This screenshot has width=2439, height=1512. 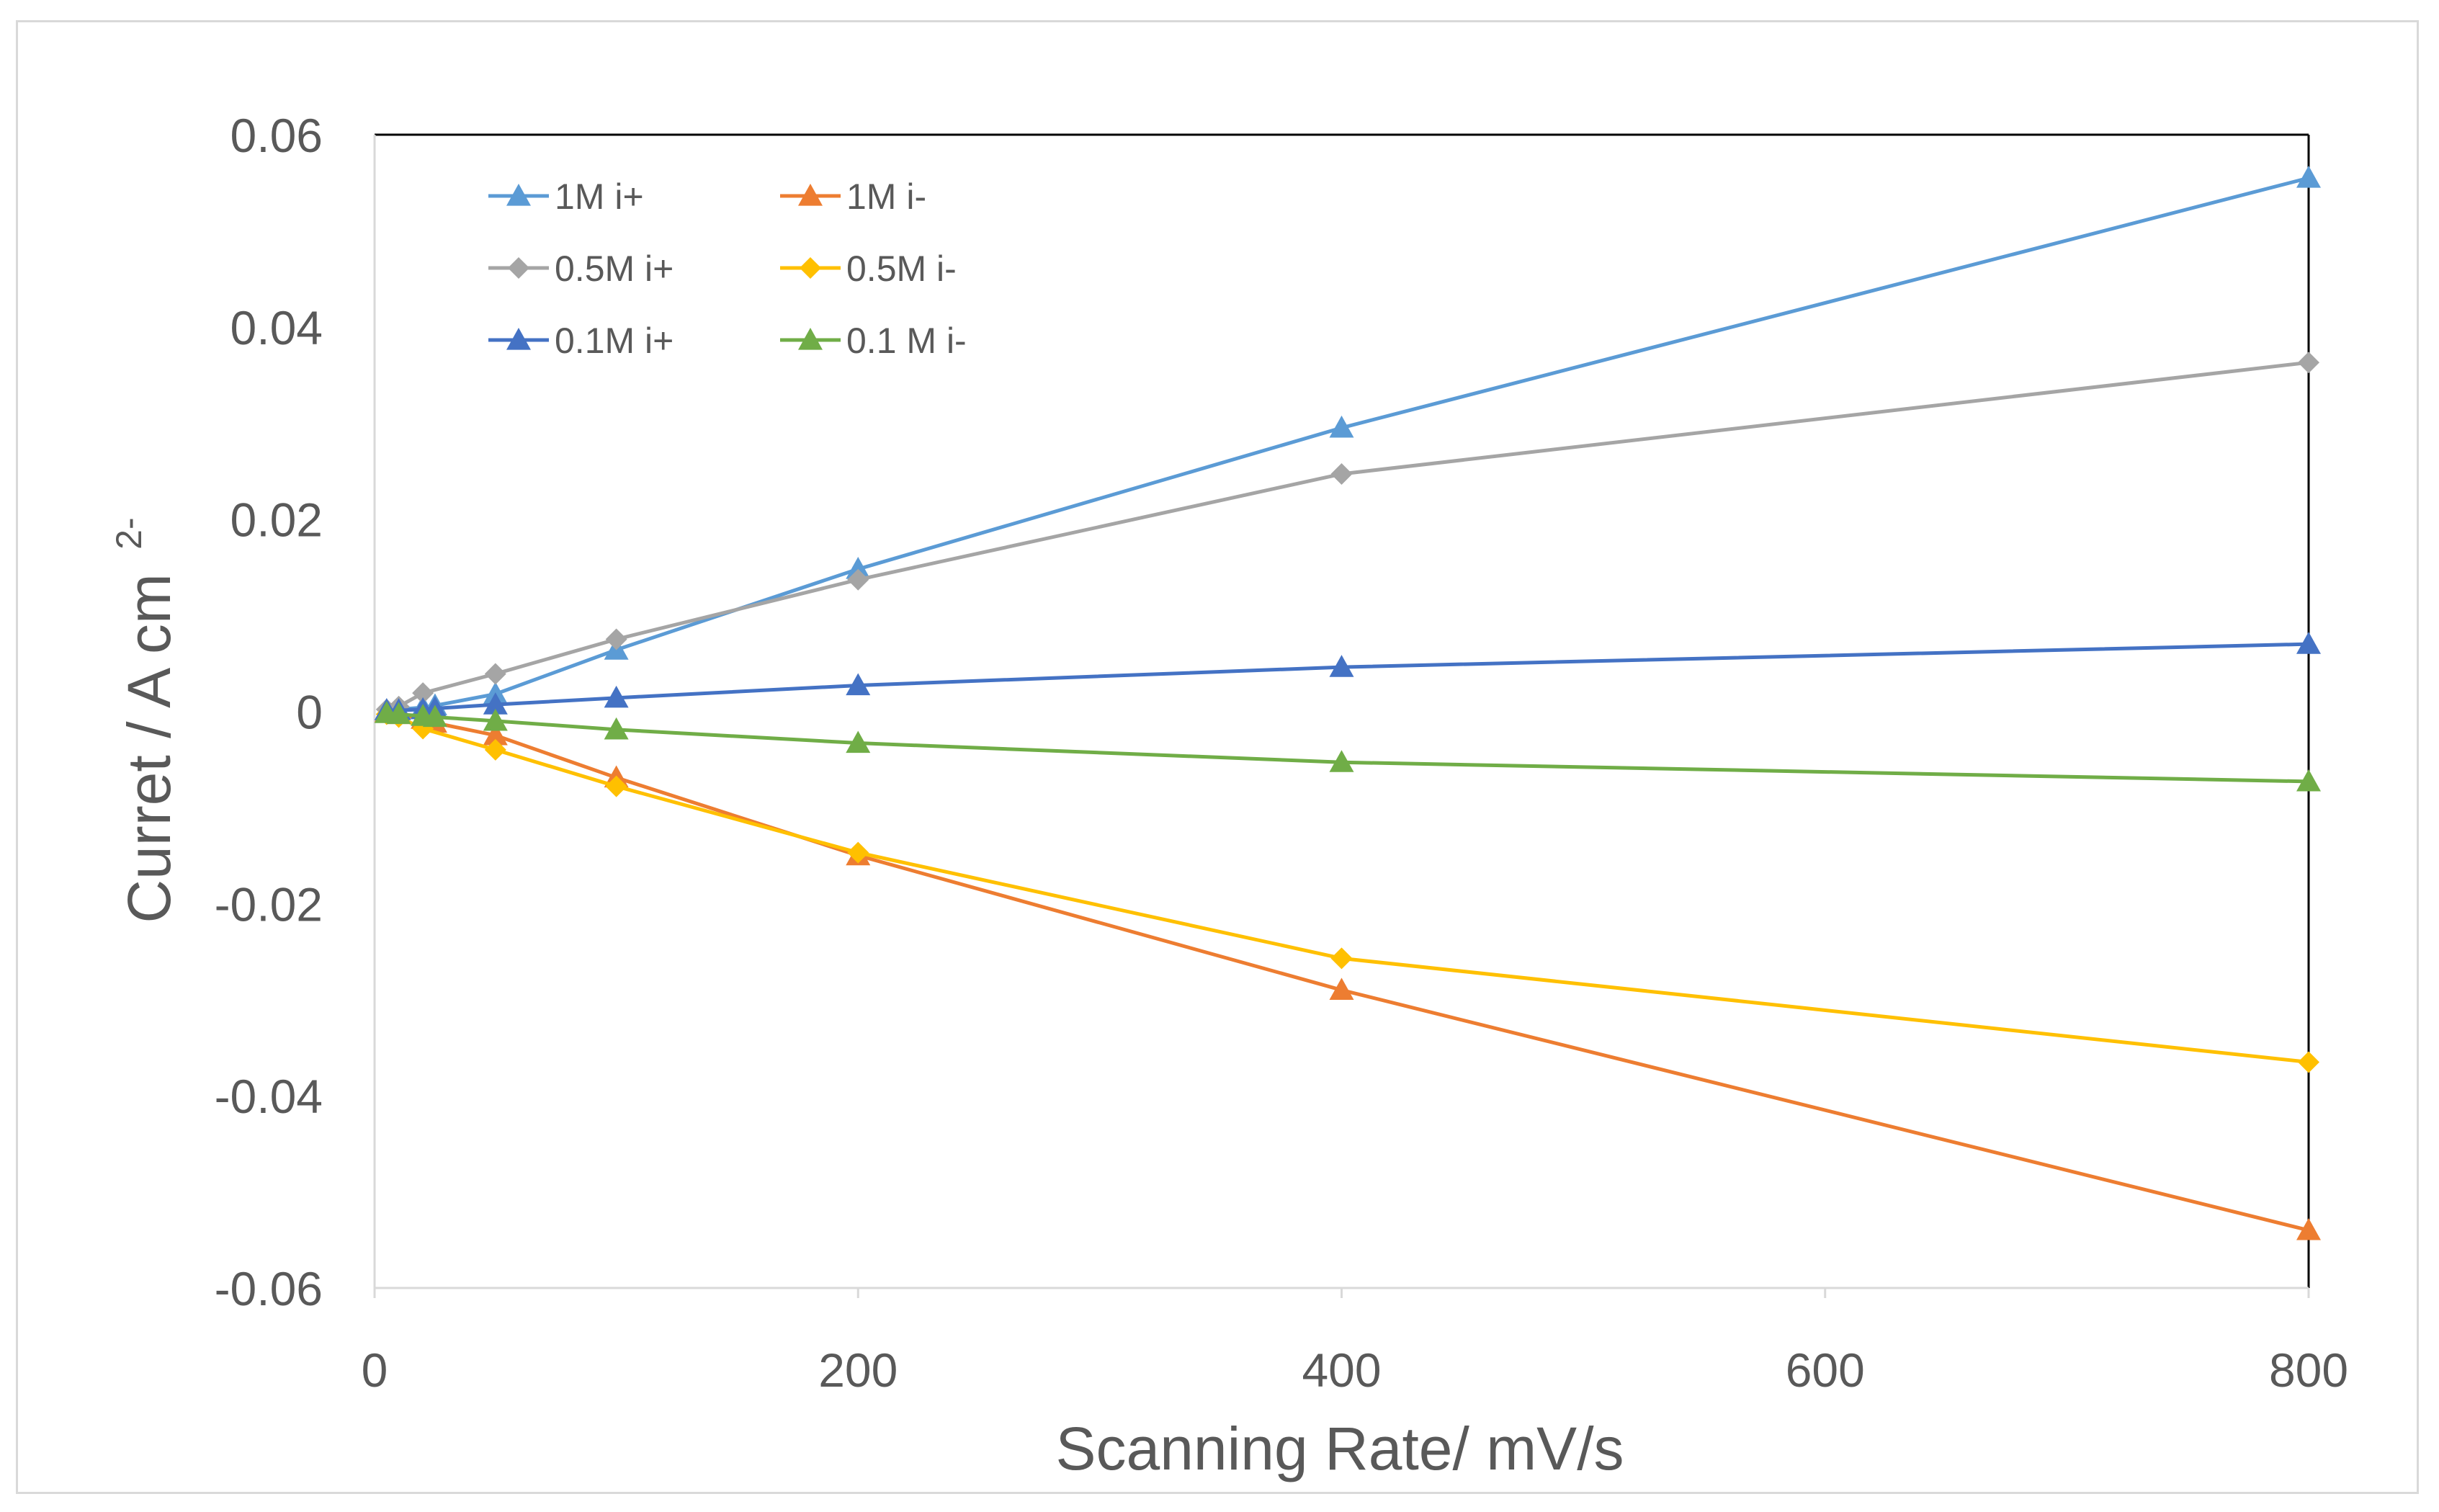 I want to click on x-tick-label: 800, so click(x=2308, y=1370).